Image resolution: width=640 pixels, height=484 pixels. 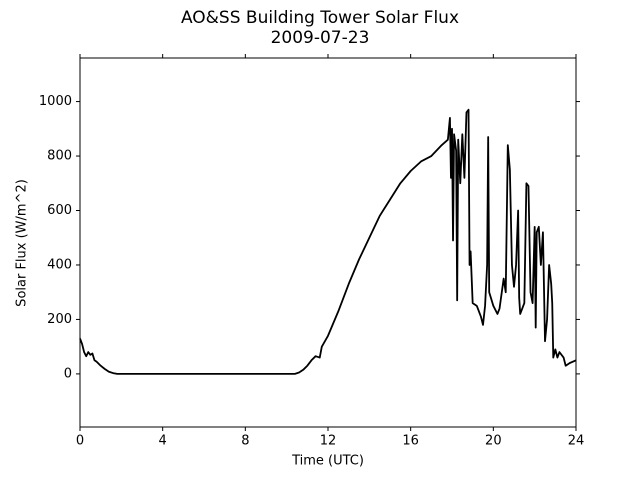 I want to click on chart-subtitle: 2009-07-23, so click(x=320, y=38).